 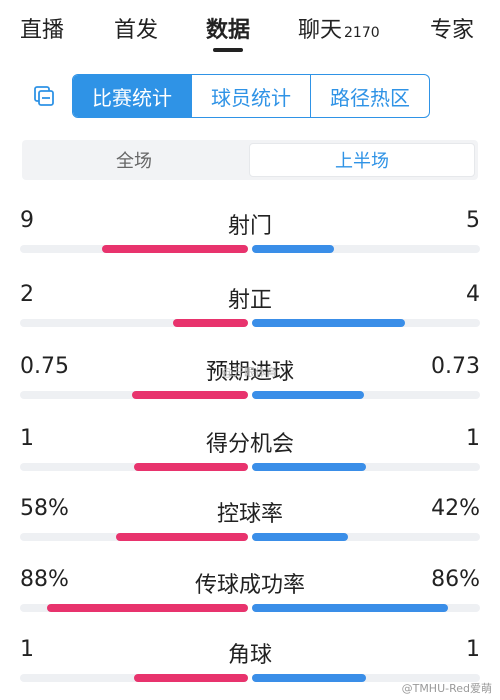 What do you see at coordinates (249, 444) in the screenshot?
I see `stat-label: 得分机会` at bounding box center [249, 444].